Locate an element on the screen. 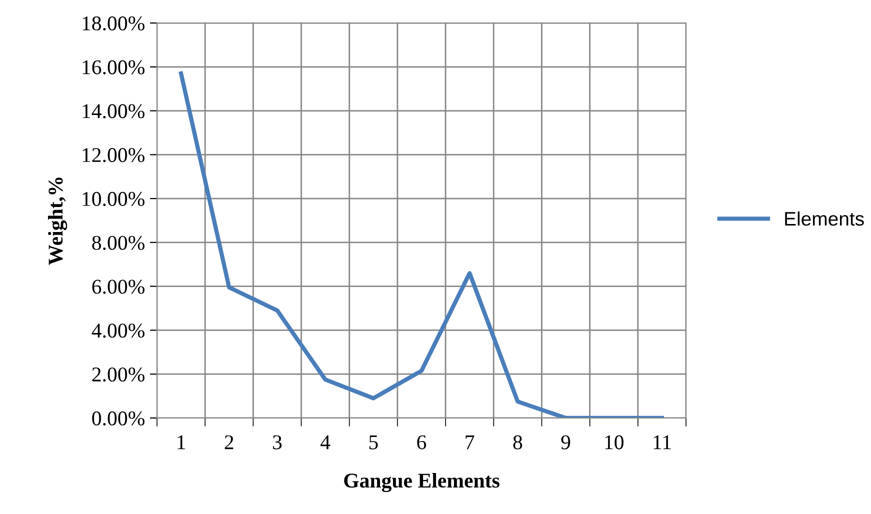  x-axis-title: Gangue Elements is located at coordinates (422, 482).